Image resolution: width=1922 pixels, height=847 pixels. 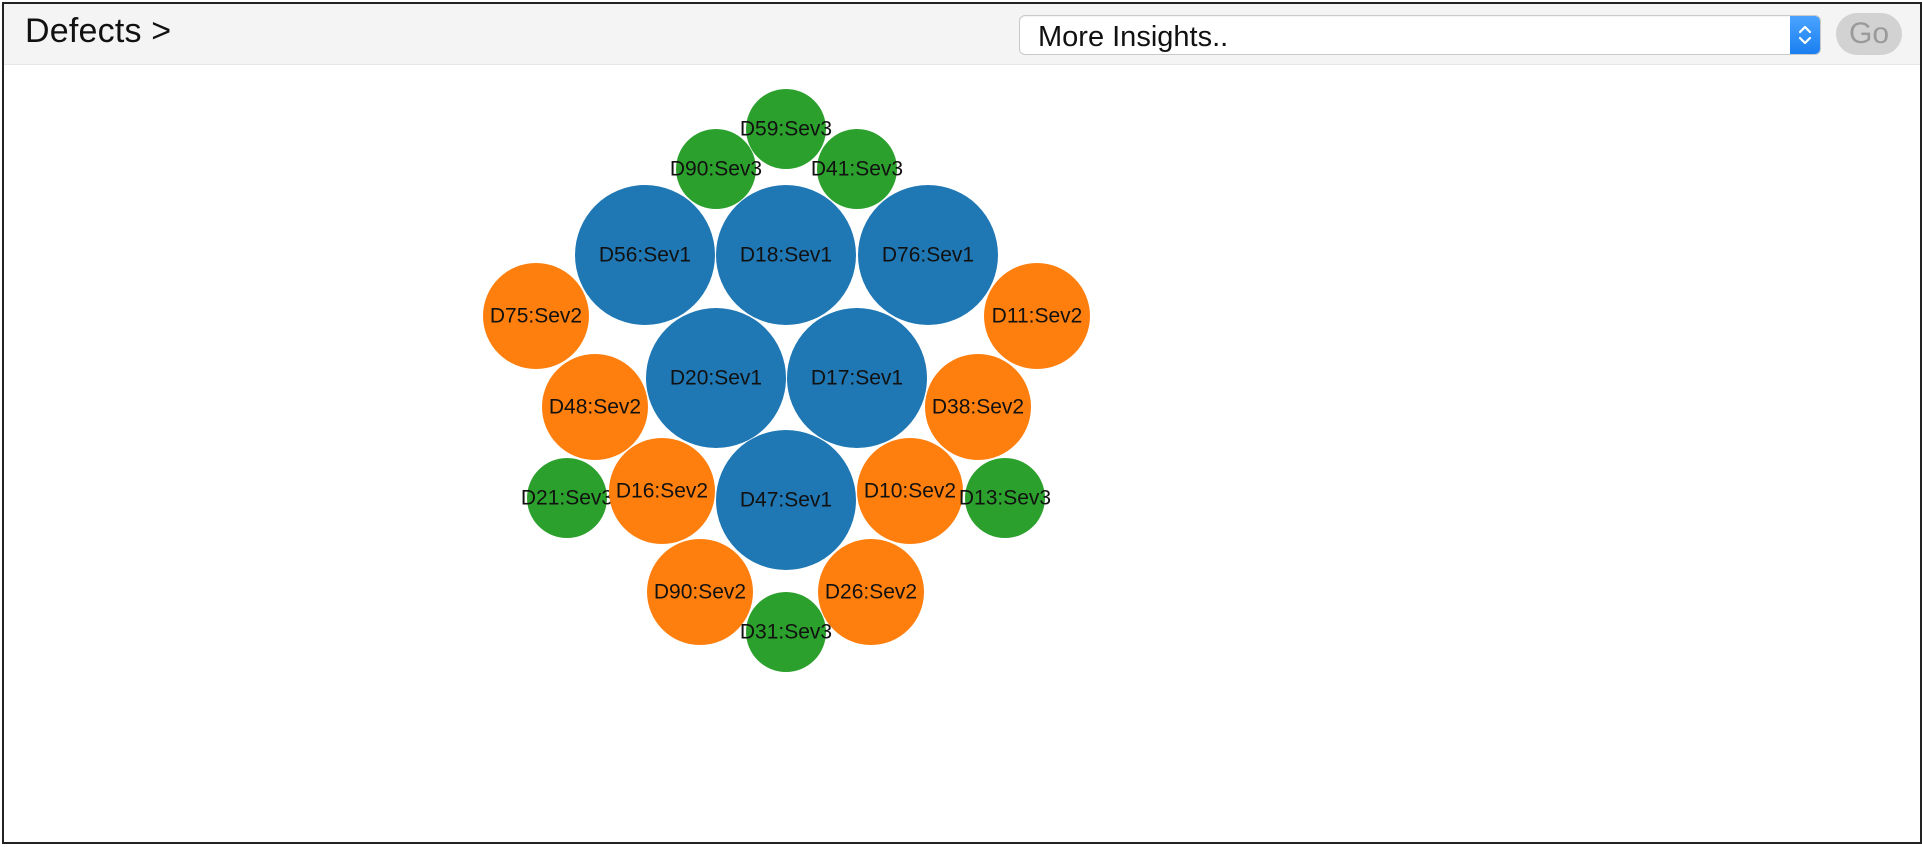 I want to click on bubble-d48-sev2: D48:Sev2, so click(x=595, y=407).